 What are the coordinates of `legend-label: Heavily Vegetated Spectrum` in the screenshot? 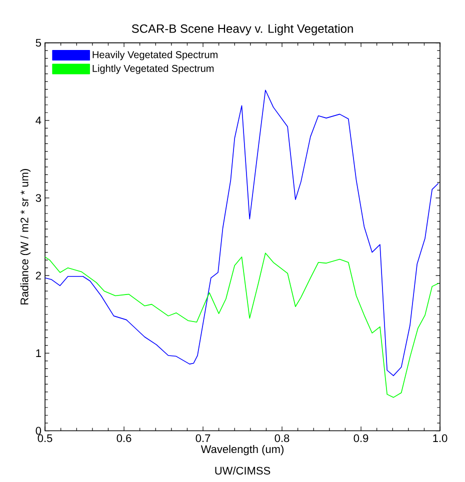 It's located at (155, 55).